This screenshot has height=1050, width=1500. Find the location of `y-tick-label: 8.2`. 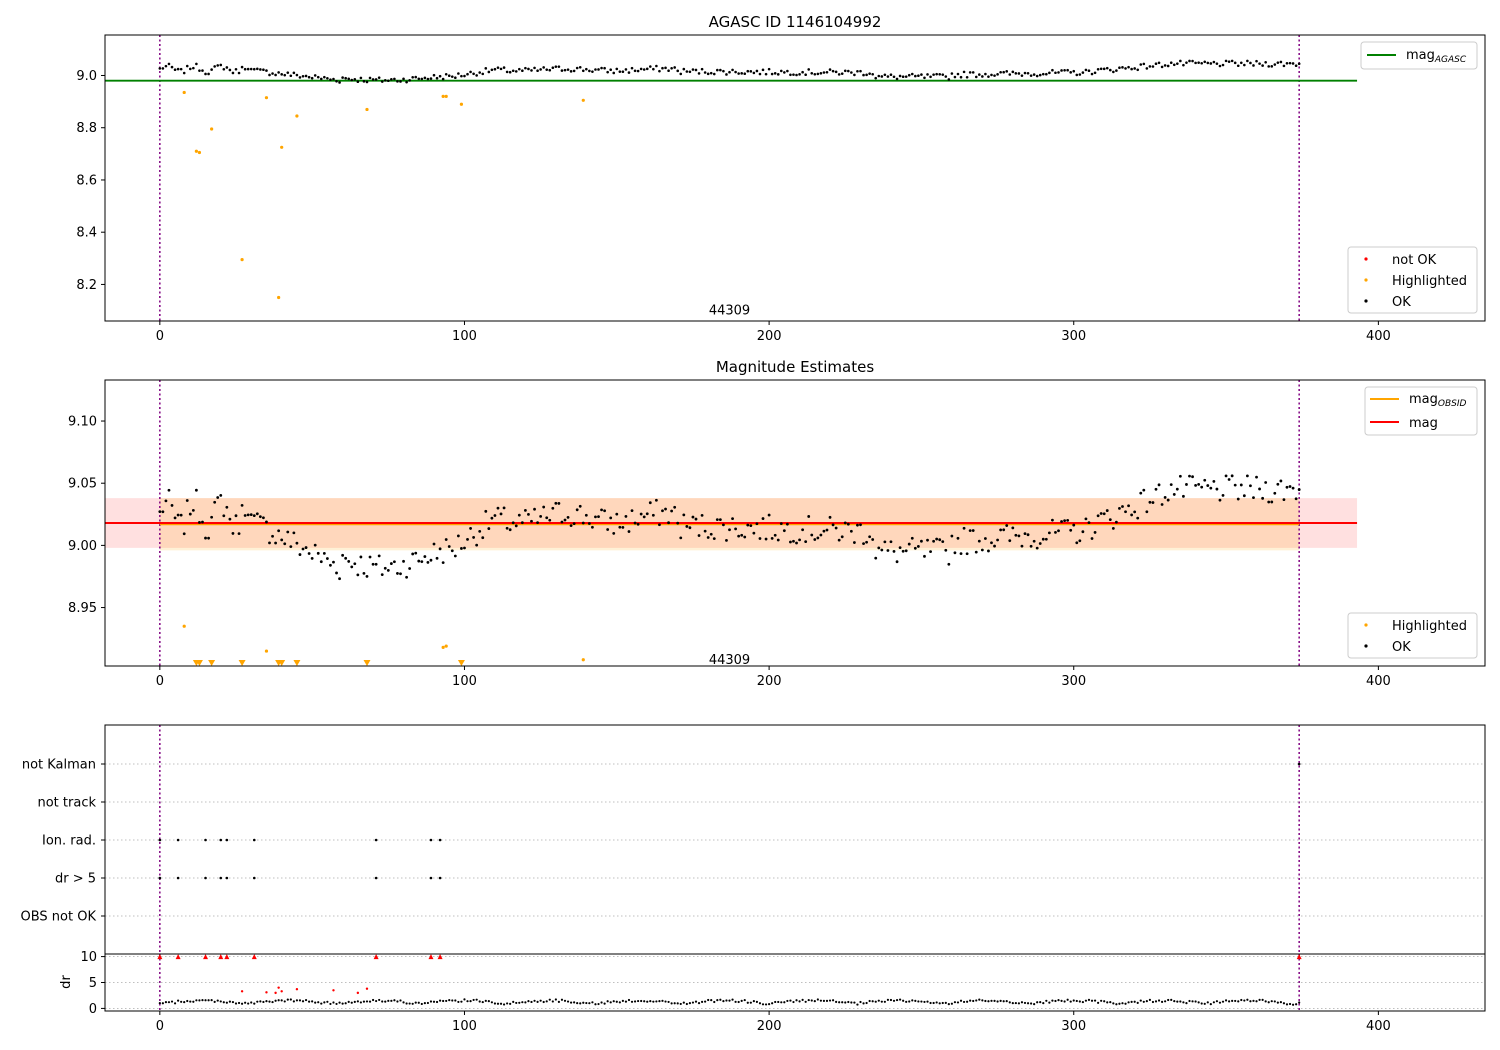

y-tick-label: 8.2 is located at coordinates (86, 285).